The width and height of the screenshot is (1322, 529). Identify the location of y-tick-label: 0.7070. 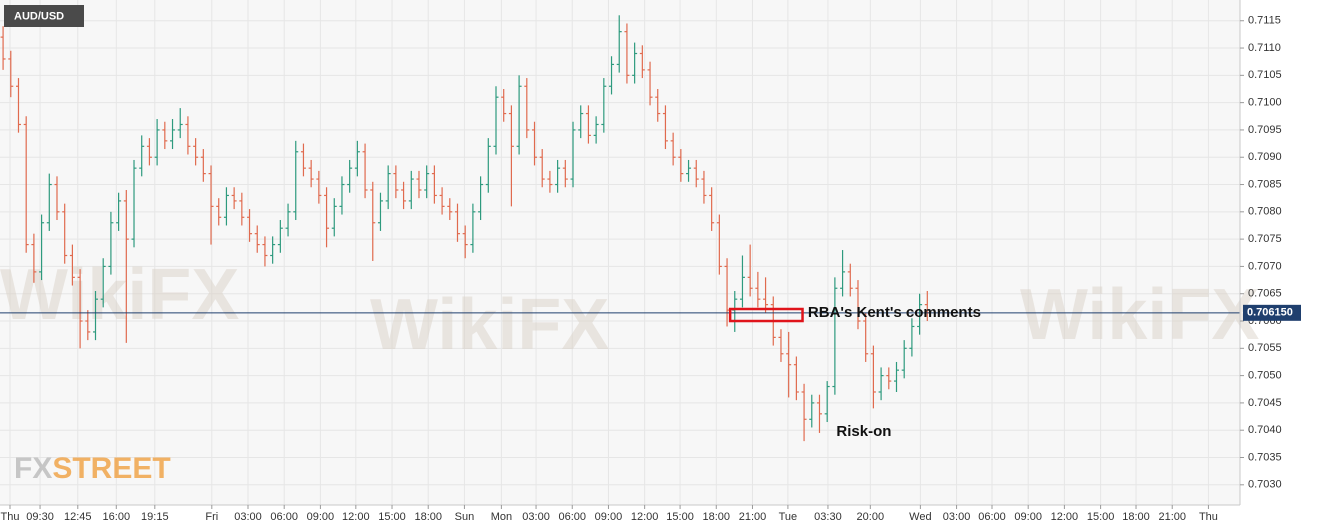
(1265, 266).